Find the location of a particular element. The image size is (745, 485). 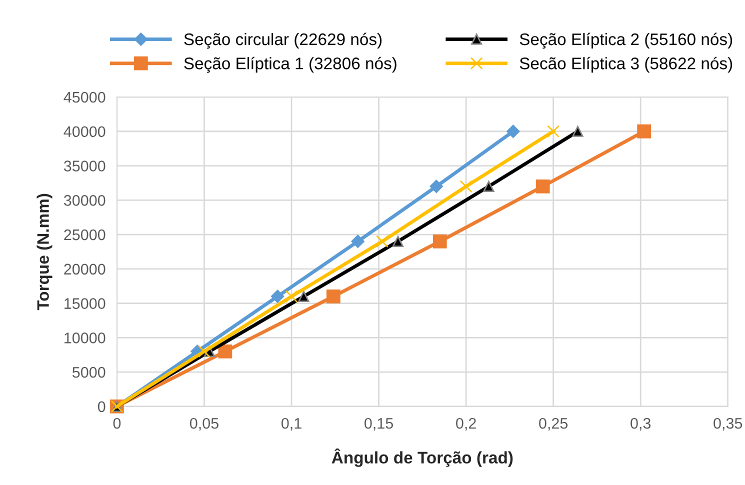

x-axis-title: Ângulo de Torção (rad) is located at coordinates (422, 457).